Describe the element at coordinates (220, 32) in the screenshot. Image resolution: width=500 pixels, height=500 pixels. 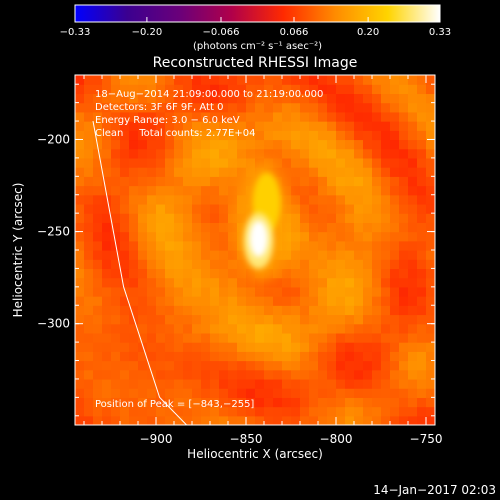
I see `colorbar-tick-label: −0.066` at that location.